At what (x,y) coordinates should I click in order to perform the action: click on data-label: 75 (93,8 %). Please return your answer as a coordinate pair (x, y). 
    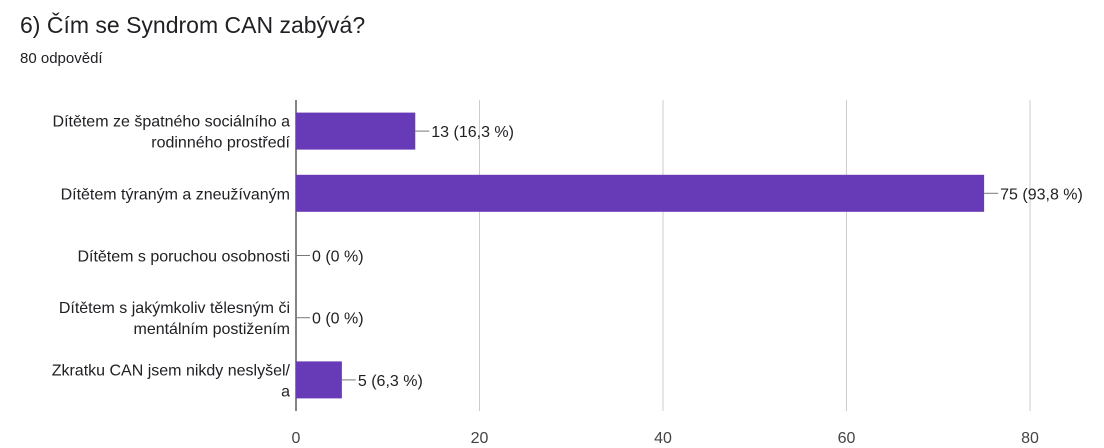
    Looking at the image, I should click on (1041, 194).